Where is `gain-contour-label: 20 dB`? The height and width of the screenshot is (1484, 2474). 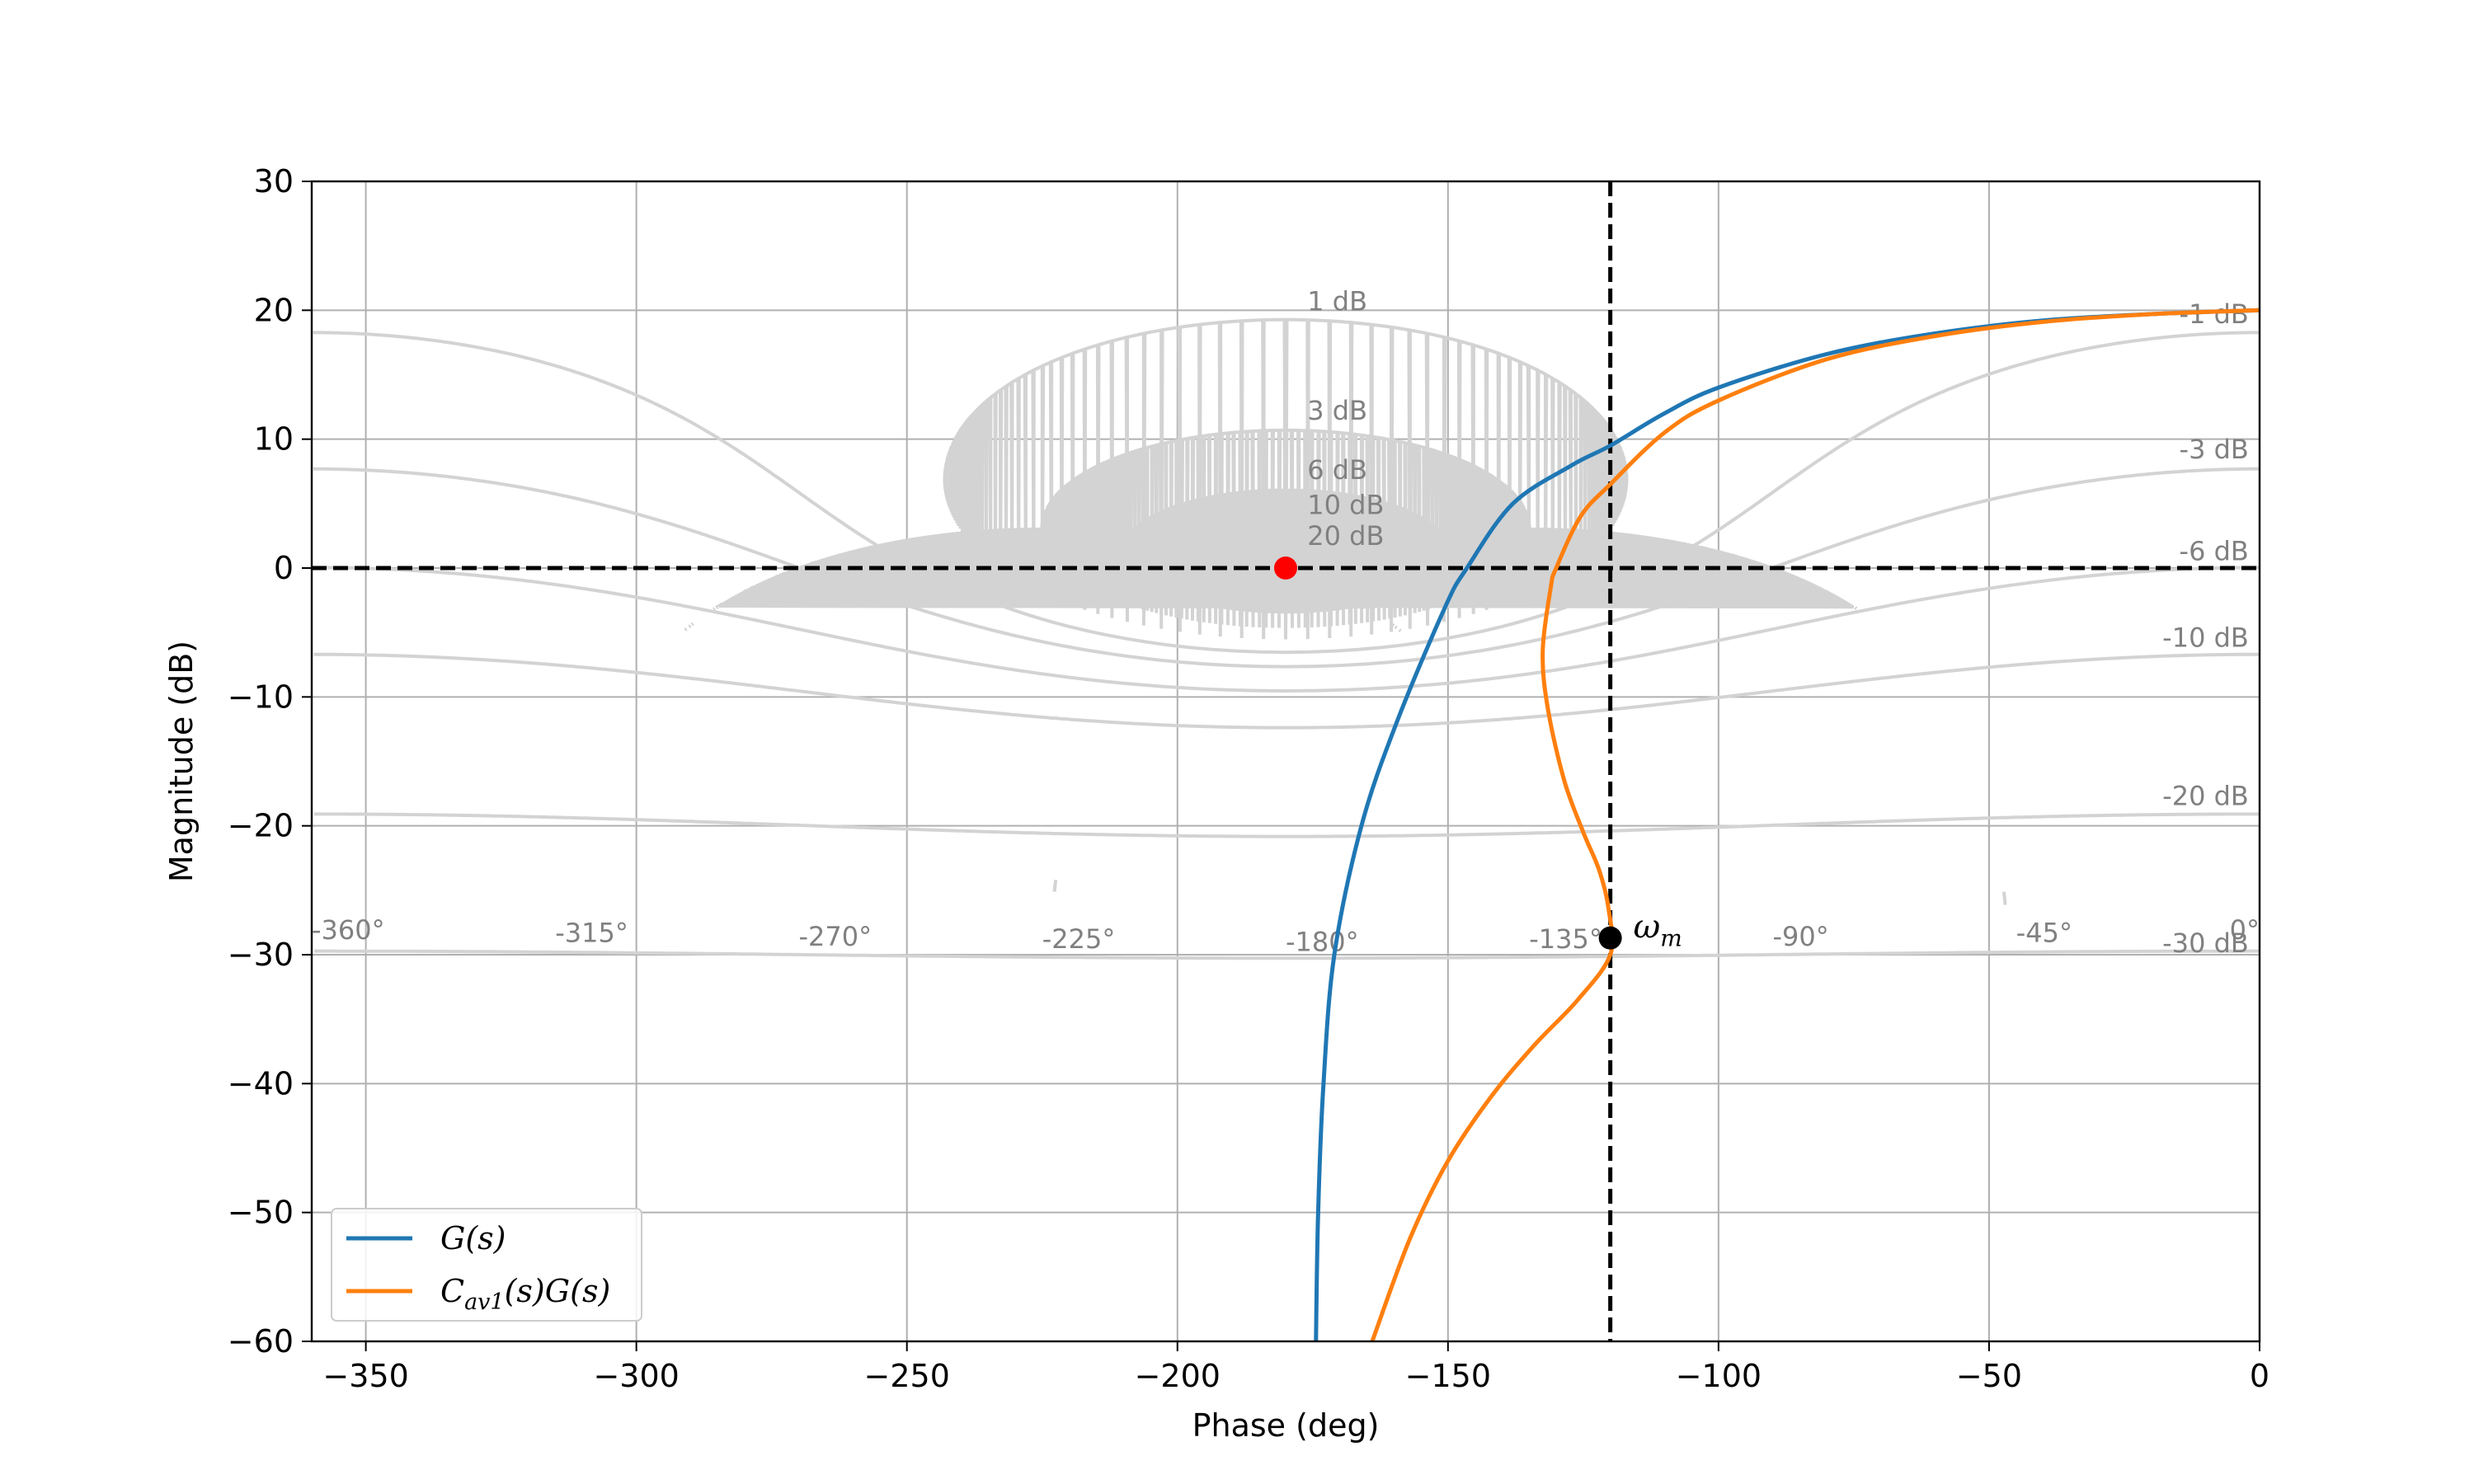
gain-contour-label: 20 dB is located at coordinates (1345, 536).